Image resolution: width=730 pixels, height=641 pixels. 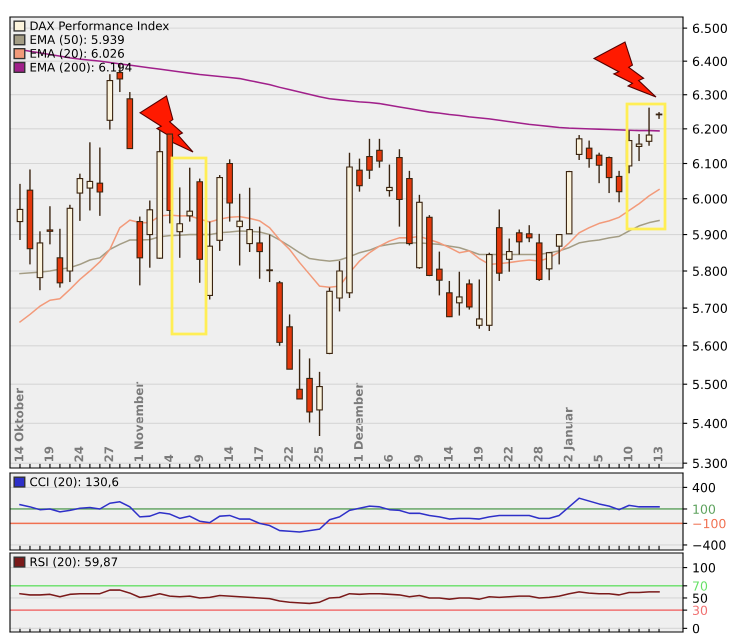 What do you see at coordinates (709, 545) in the screenshot?
I see `y-tick-label: −400` at bounding box center [709, 545].